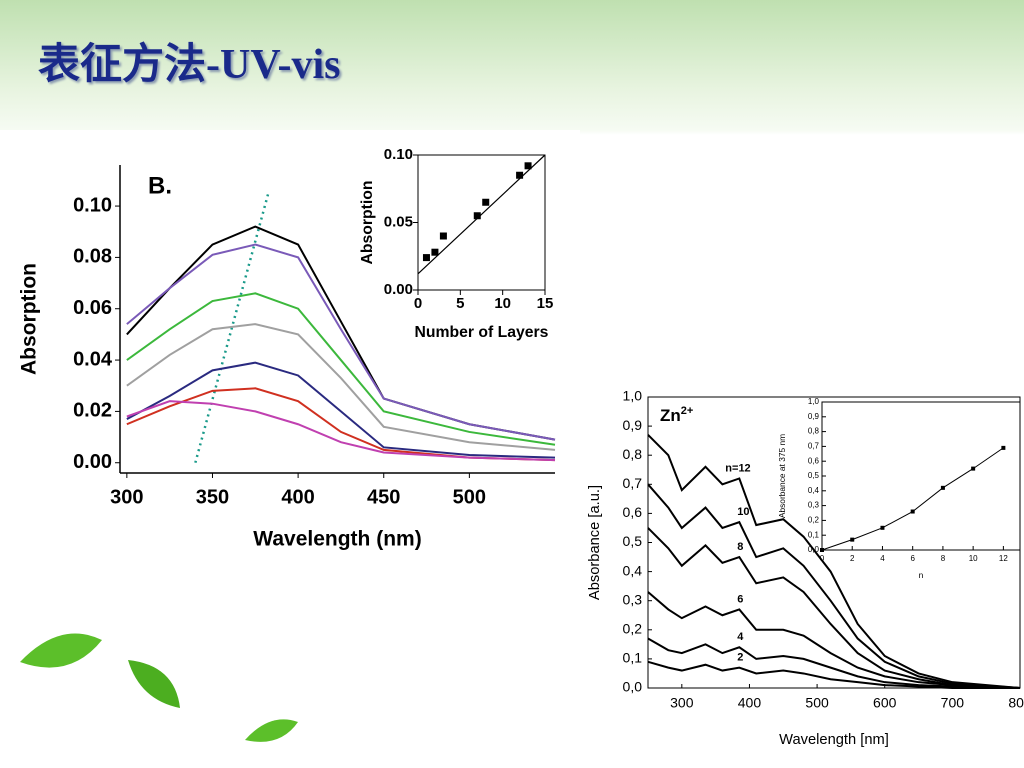 The height and width of the screenshot is (768, 1024). What do you see at coordinates (687, 411) in the screenshot?
I see `annotation-superscript: 2+` at bounding box center [687, 411].